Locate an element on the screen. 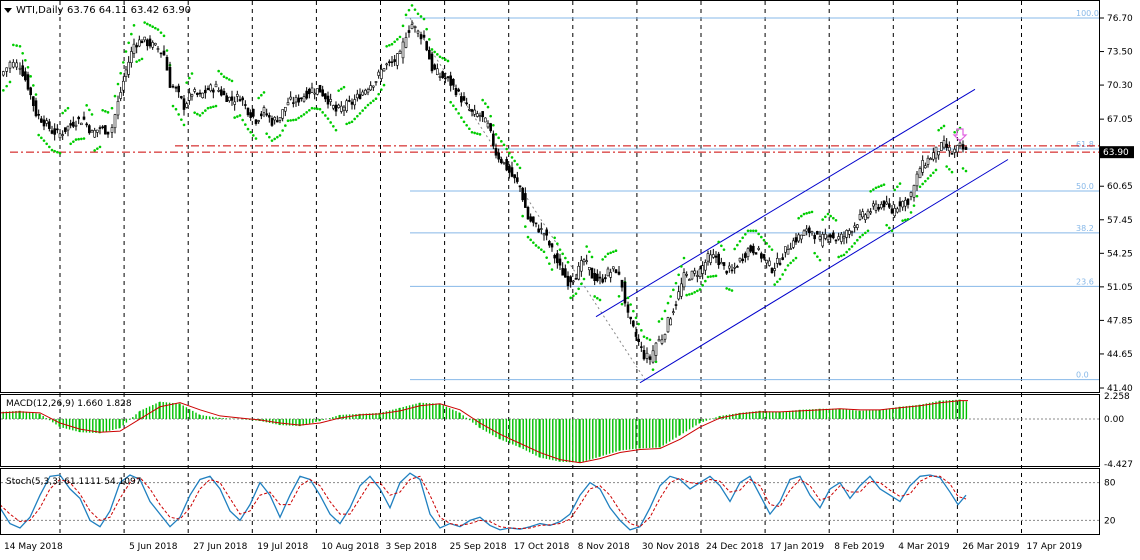  x-tick-label: 19 Jul 2018 is located at coordinates (282, 547).